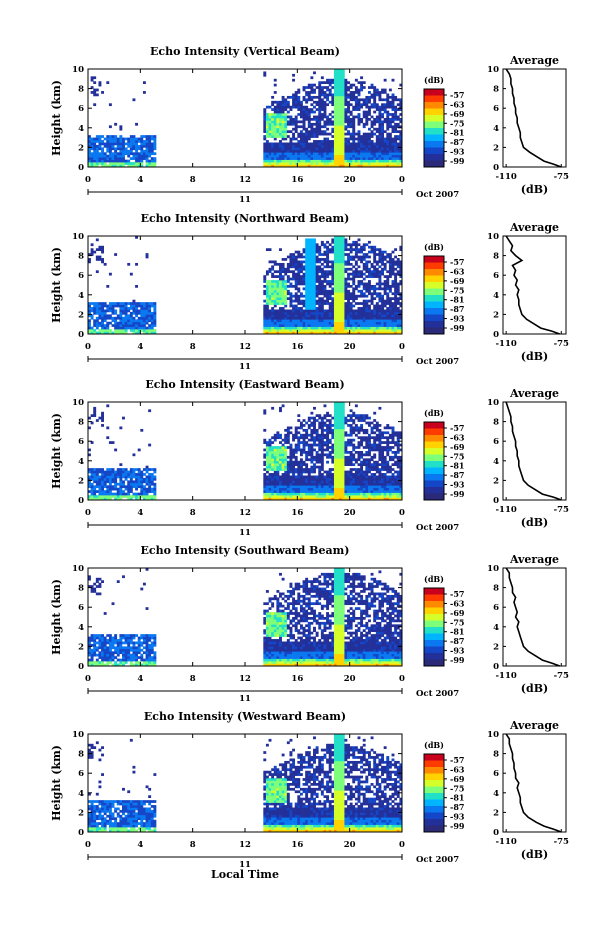 This screenshot has width=616, height=933. What do you see at coordinates (496, 276) in the screenshot?
I see `profile-y-tick-label: 6` at bounding box center [496, 276].